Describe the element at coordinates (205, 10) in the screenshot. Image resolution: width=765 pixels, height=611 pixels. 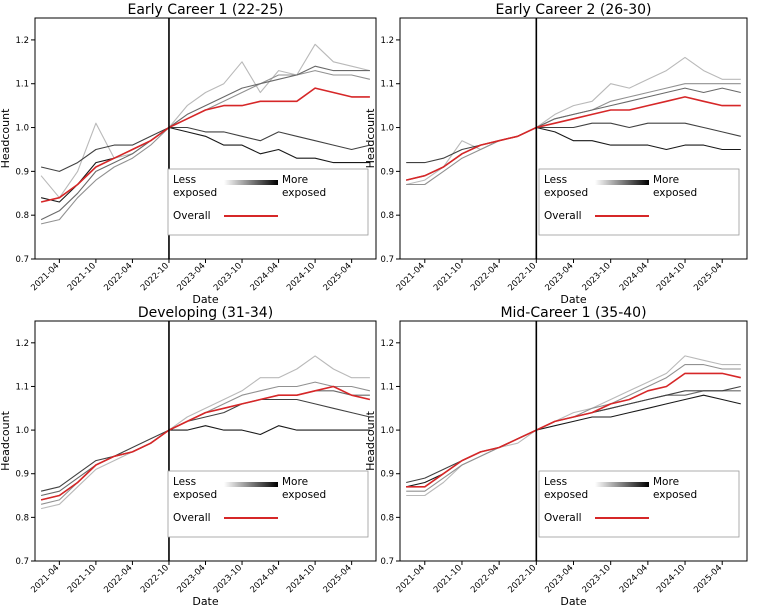
I see `chart-title: Early Career 1 (22-25)` at that location.